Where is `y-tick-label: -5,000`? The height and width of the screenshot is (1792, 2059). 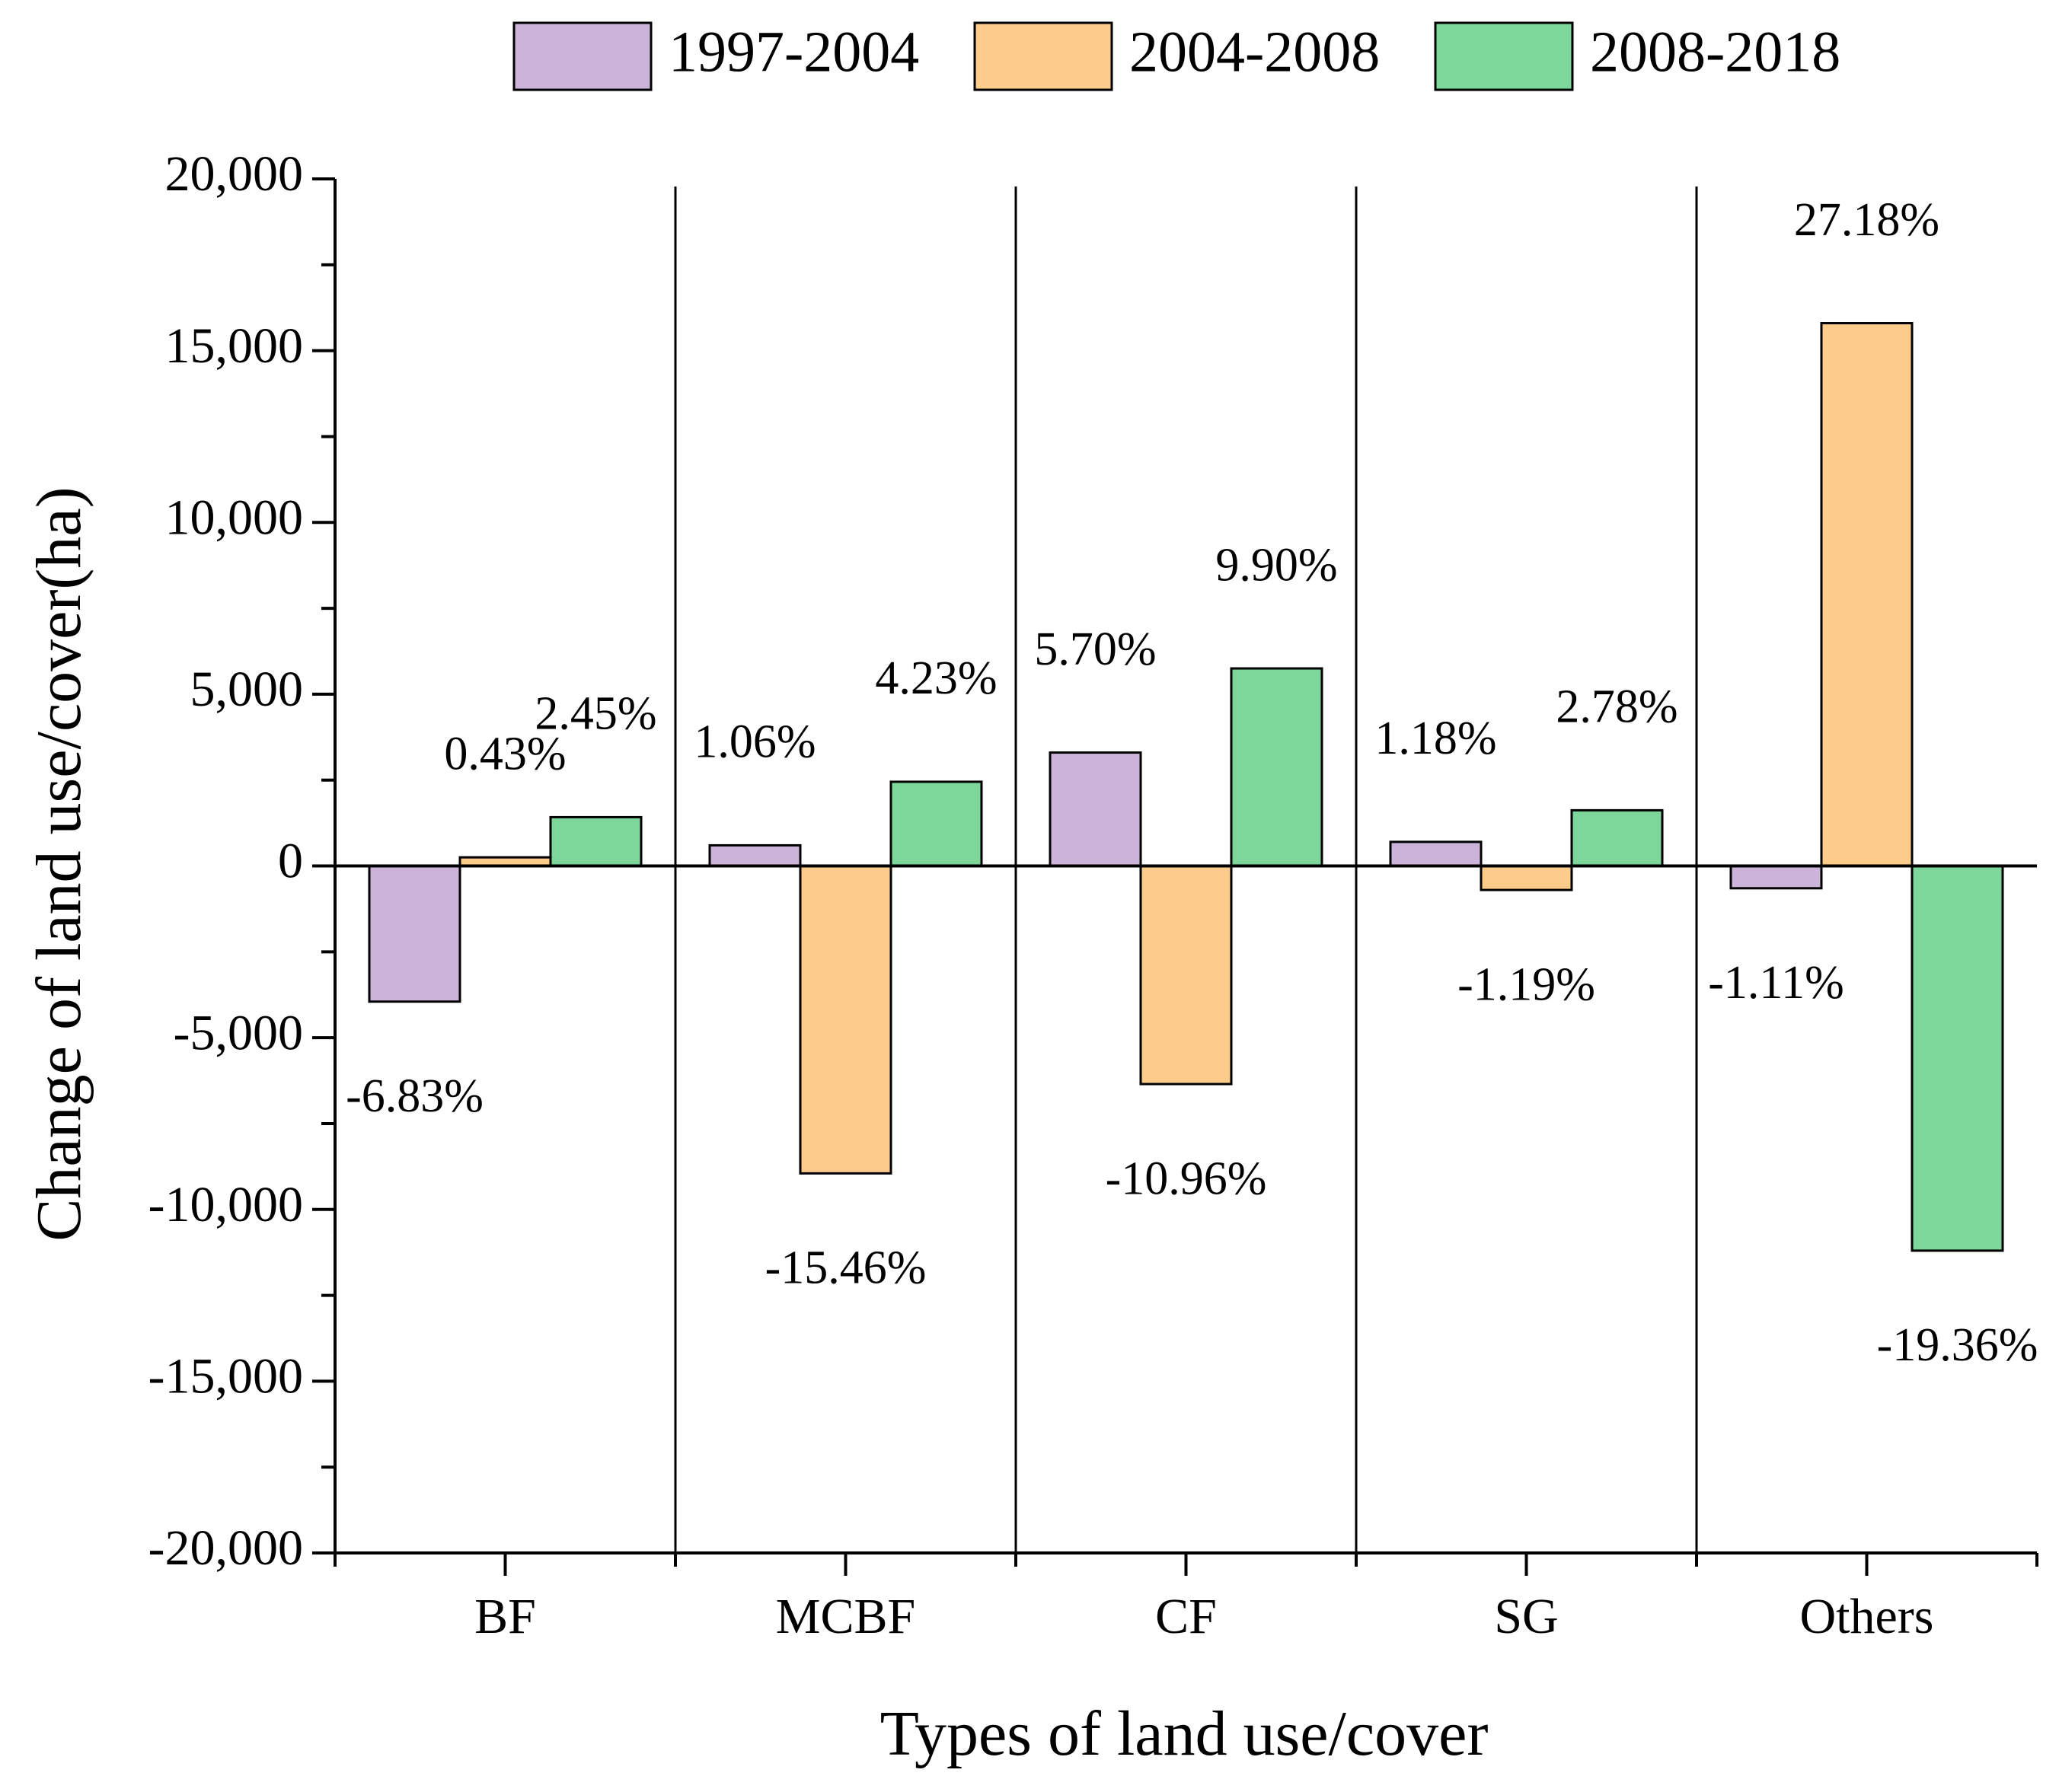
y-tick-label: -5,000 is located at coordinates (238, 1032).